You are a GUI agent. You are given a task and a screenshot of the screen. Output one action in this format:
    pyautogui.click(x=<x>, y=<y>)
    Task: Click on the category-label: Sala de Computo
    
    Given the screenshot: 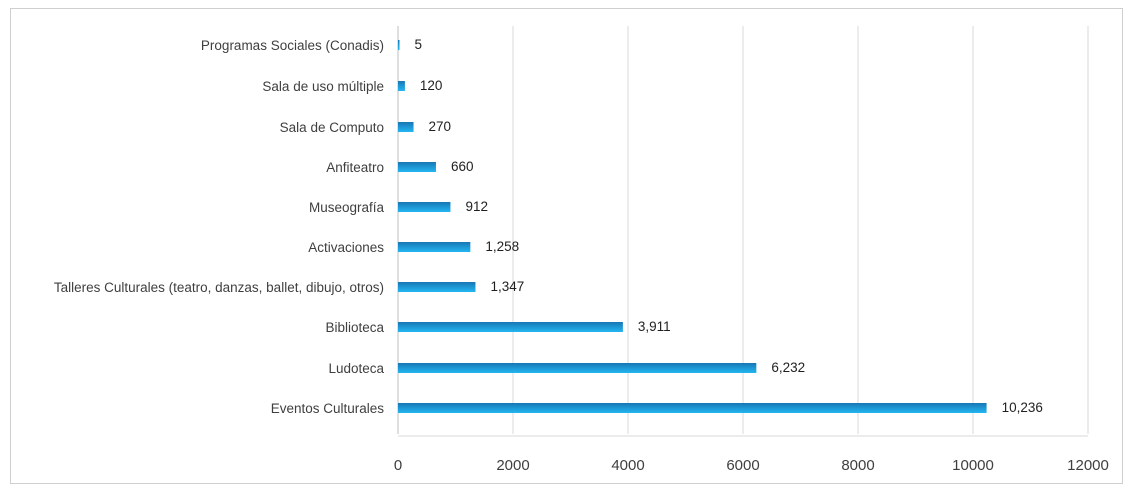 What is the action you would take?
    pyautogui.click(x=332, y=127)
    